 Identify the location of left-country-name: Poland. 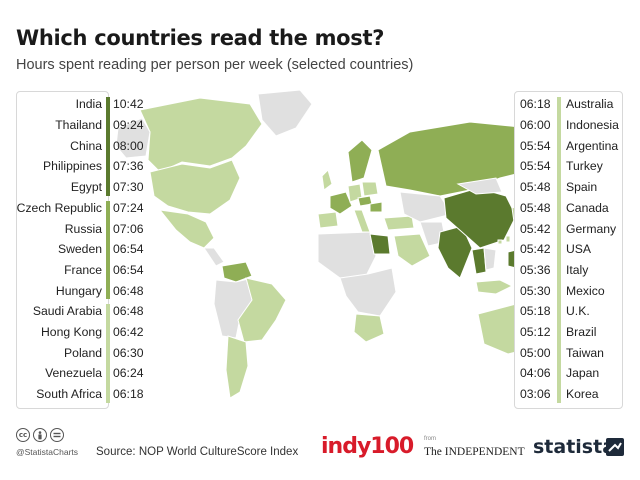
(83, 352).